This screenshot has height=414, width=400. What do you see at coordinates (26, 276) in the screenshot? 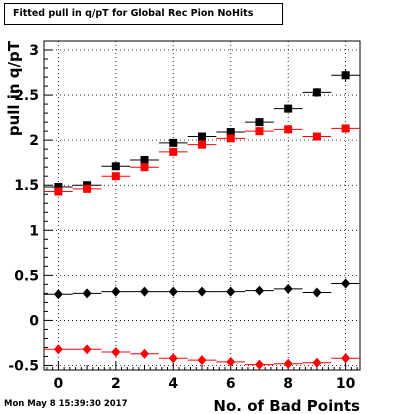
I see `y-tick-label: 0.5` at bounding box center [26, 276].